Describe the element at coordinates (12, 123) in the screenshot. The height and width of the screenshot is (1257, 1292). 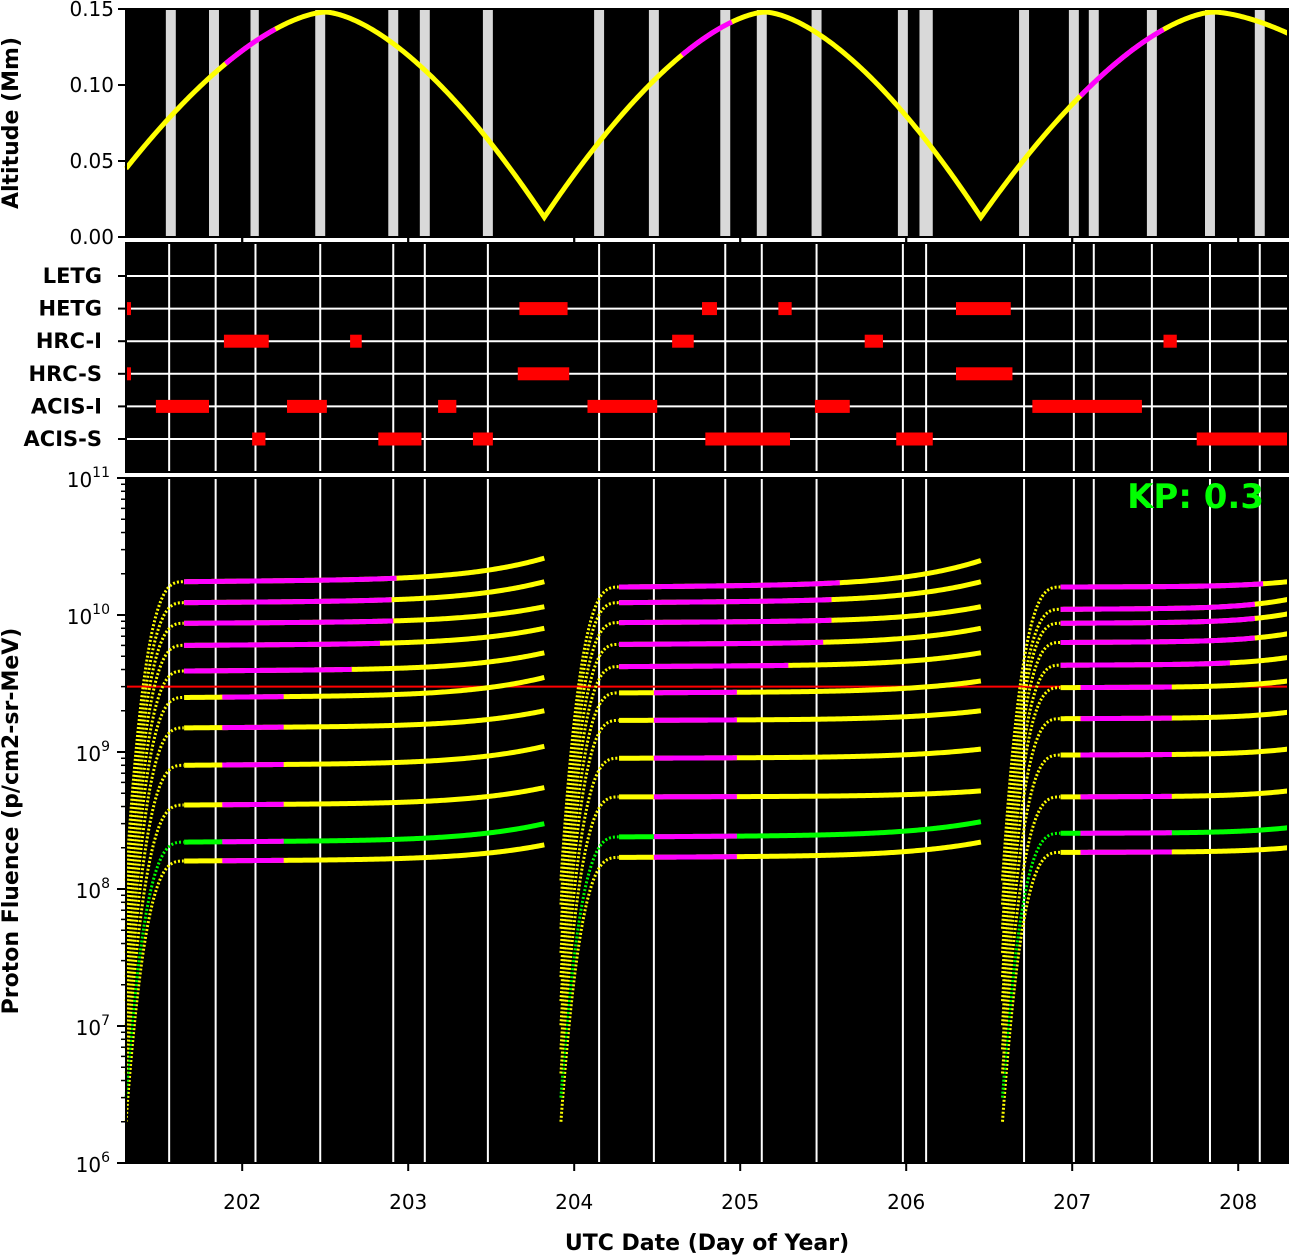
I see `altitude-axis-label: Altitude (Mm)` at that location.